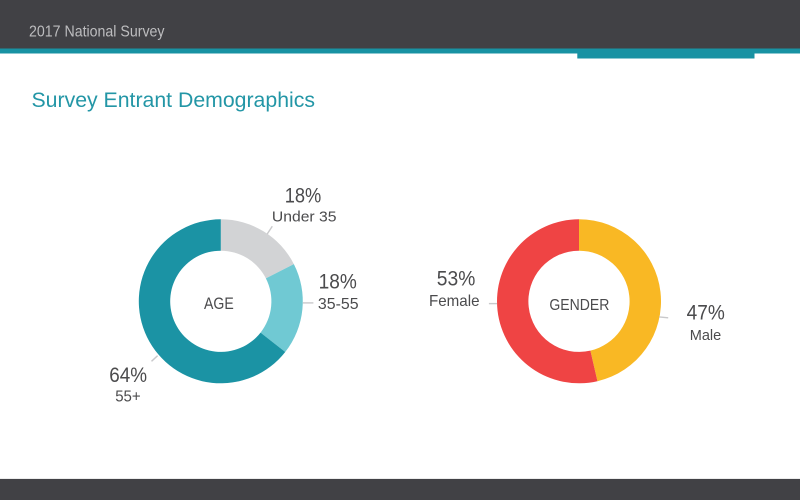 Image resolution: width=800 pixels, height=500 pixels. I want to click on svg-text: 53%, so click(456, 279).